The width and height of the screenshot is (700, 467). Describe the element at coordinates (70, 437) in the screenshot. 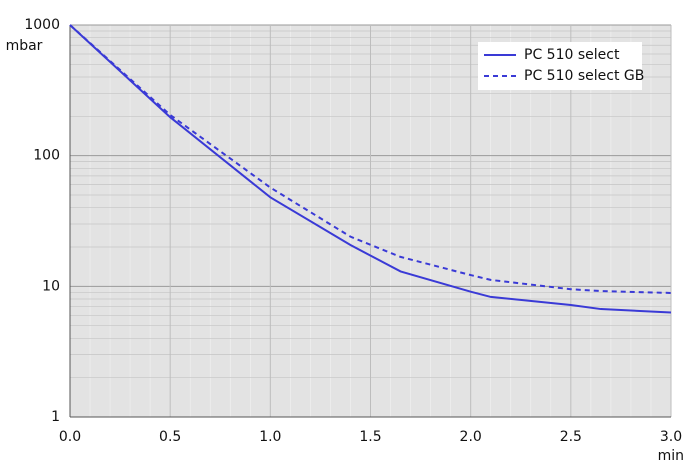

I see `x-tick-label: 0.0` at that location.